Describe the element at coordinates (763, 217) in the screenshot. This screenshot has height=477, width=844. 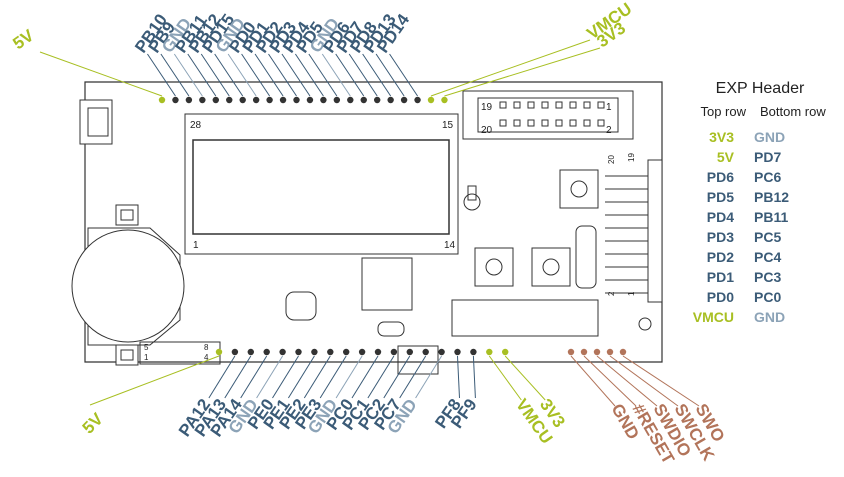
I see `exp-header-row: PD4 PB11` at that location.